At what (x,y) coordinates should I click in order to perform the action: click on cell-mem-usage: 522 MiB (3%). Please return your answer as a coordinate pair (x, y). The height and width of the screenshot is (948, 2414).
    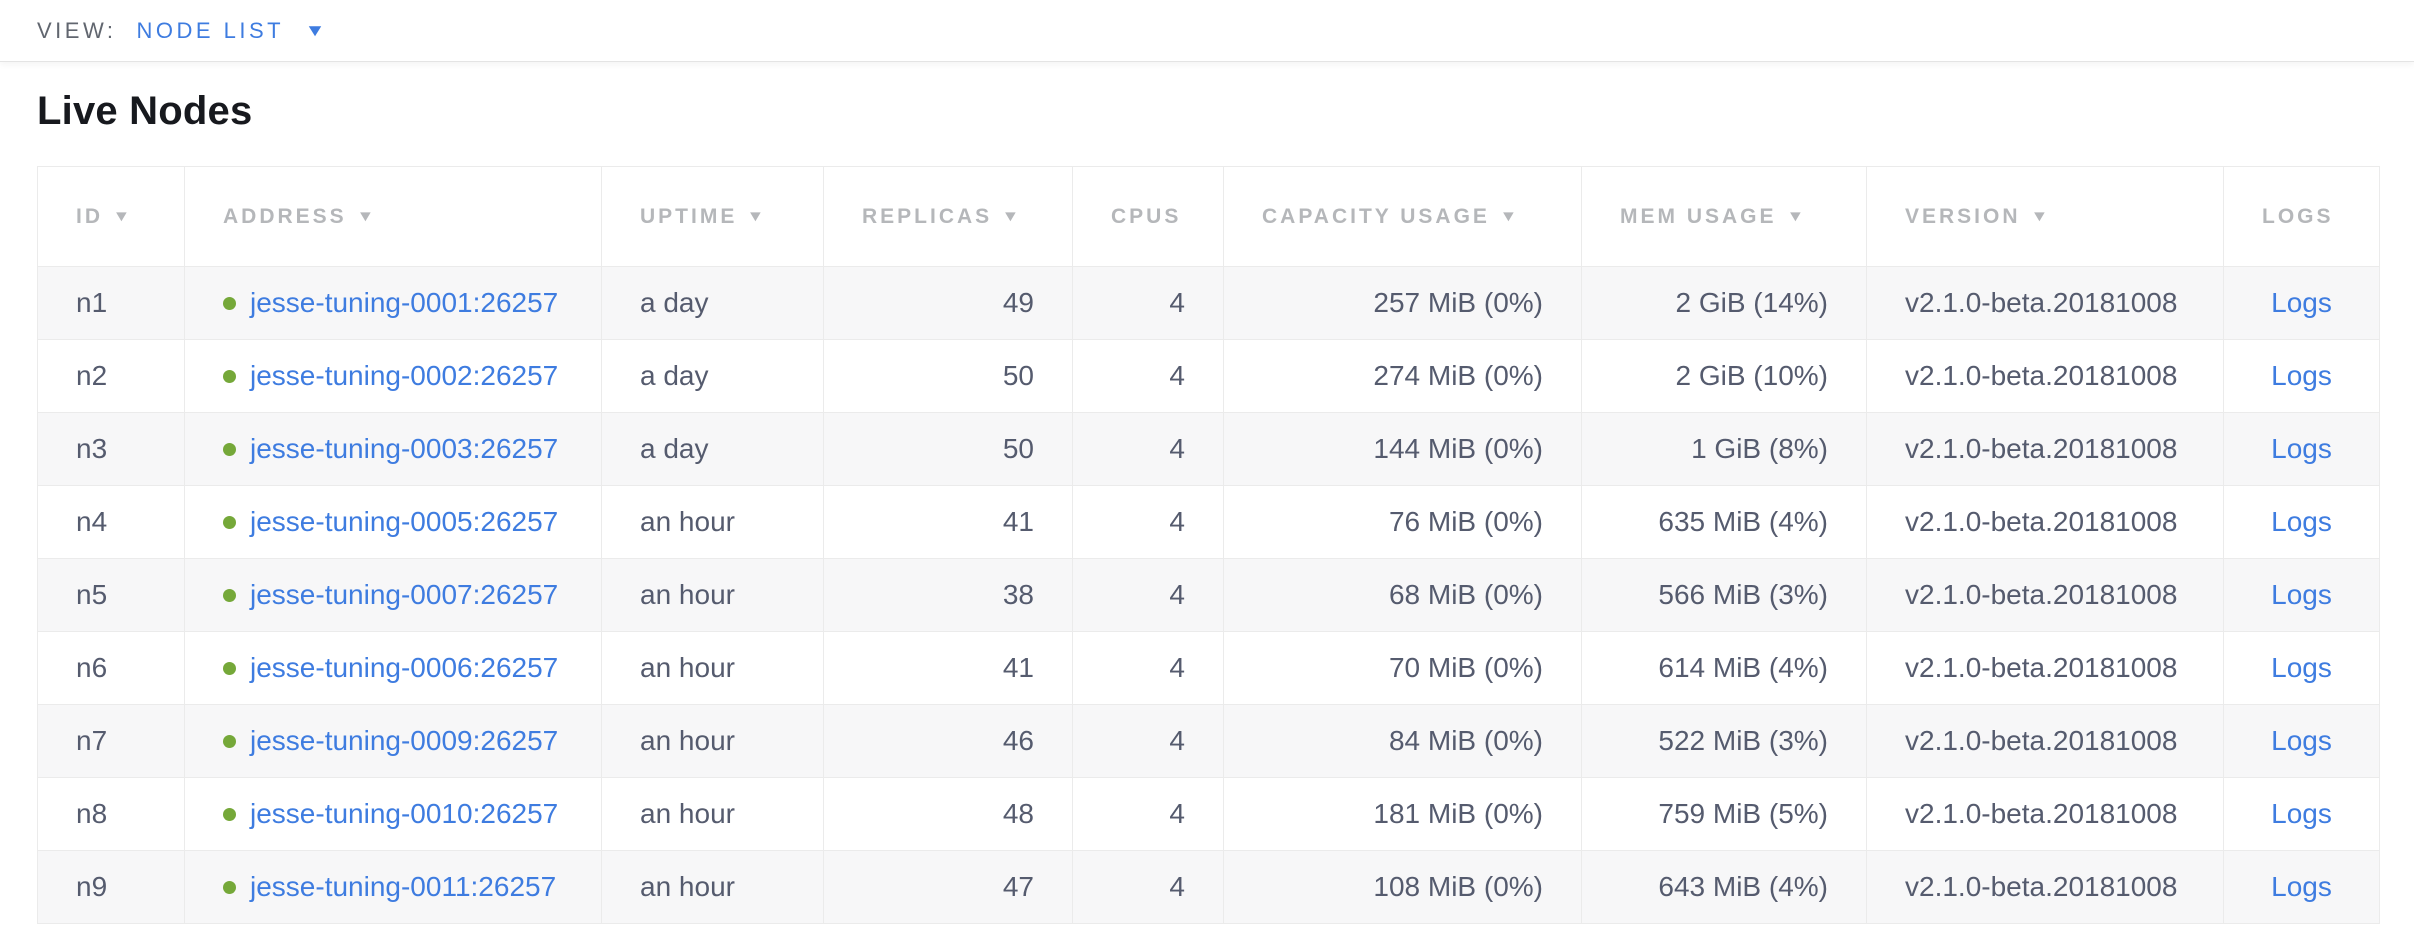
    Looking at the image, I should click on (1724, 741).